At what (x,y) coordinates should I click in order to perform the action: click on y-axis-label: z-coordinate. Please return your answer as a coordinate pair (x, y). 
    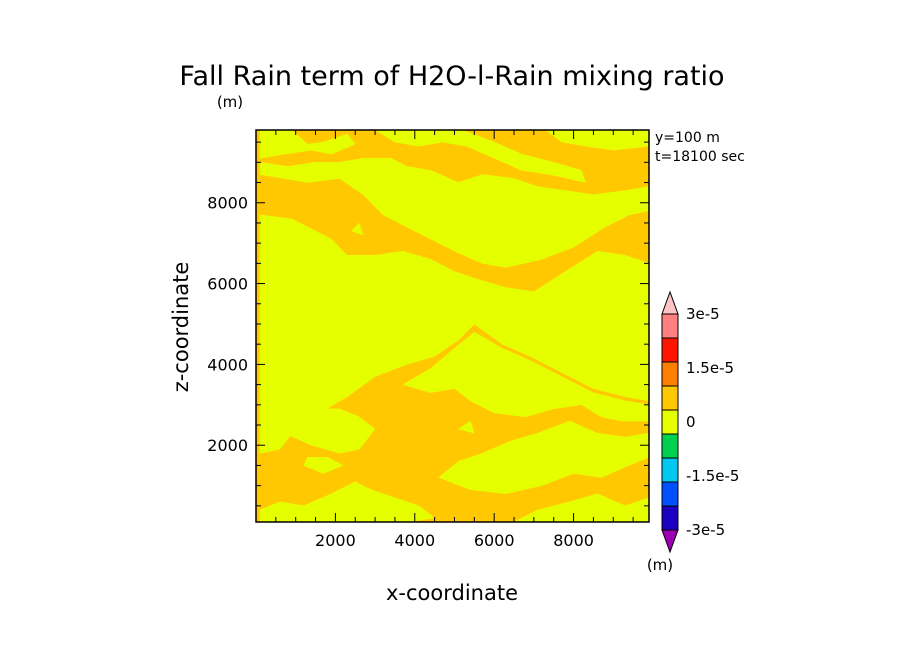
    Looking at the image, I should click on (181, 327).